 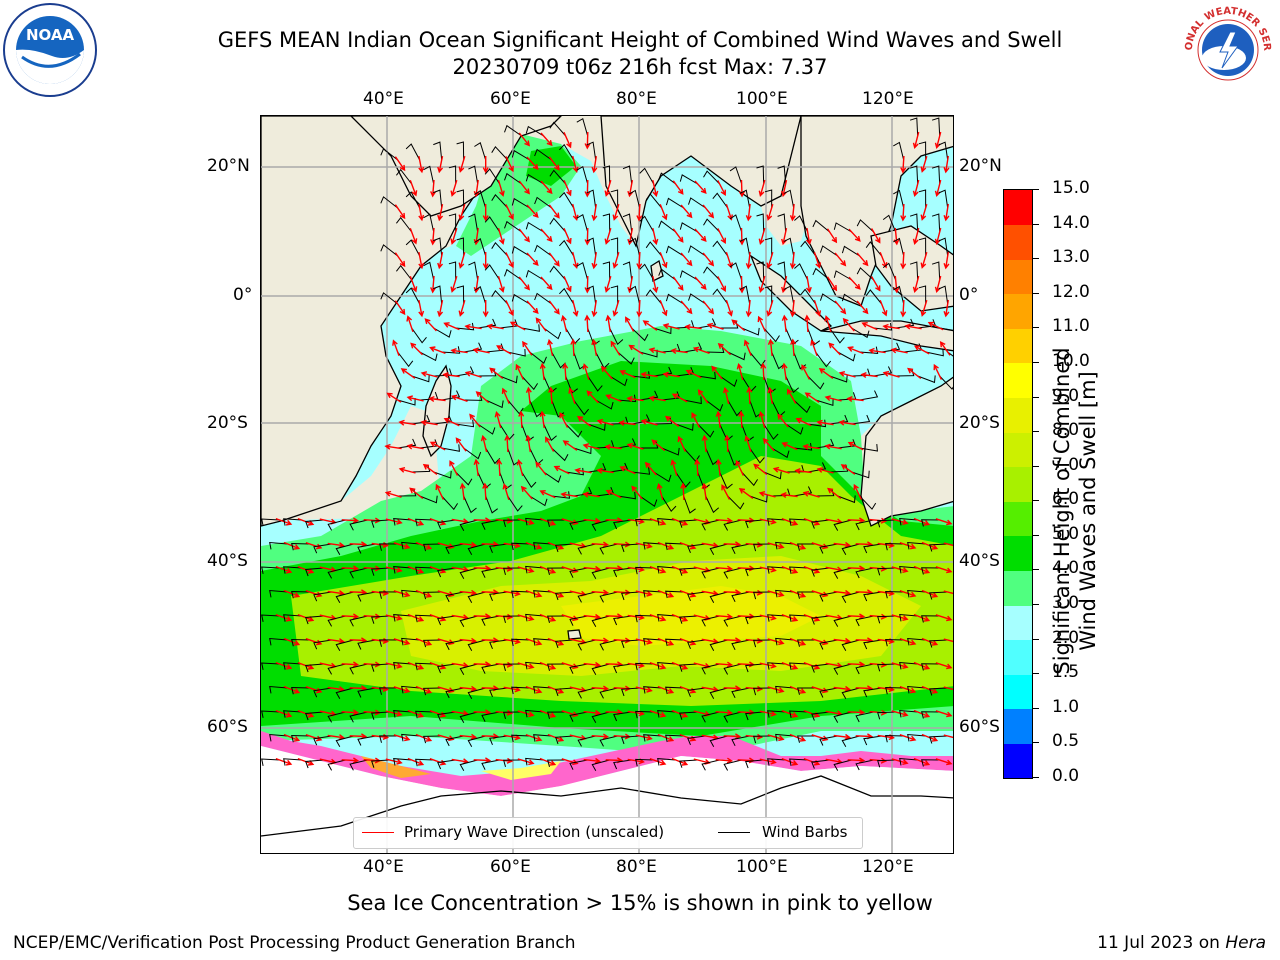 I want to click on lat-label-right-eq: 0°, so click(x=969, y=295).